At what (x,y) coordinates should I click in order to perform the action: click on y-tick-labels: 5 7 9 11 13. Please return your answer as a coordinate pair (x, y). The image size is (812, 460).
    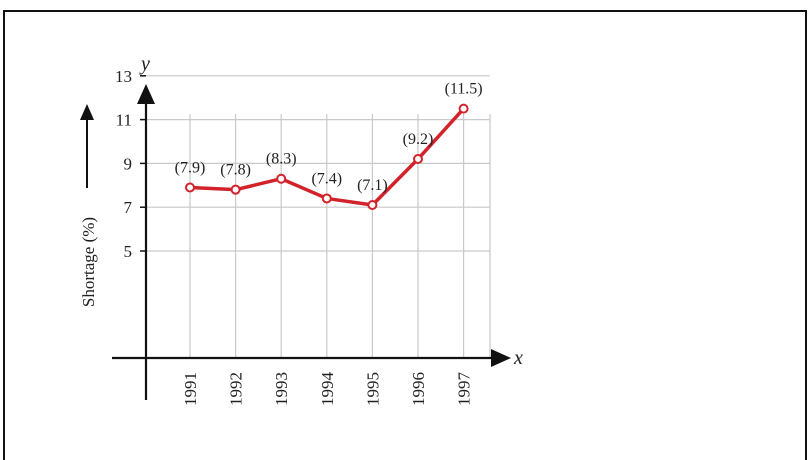
    Looking at the image, I should click on (130, 164).